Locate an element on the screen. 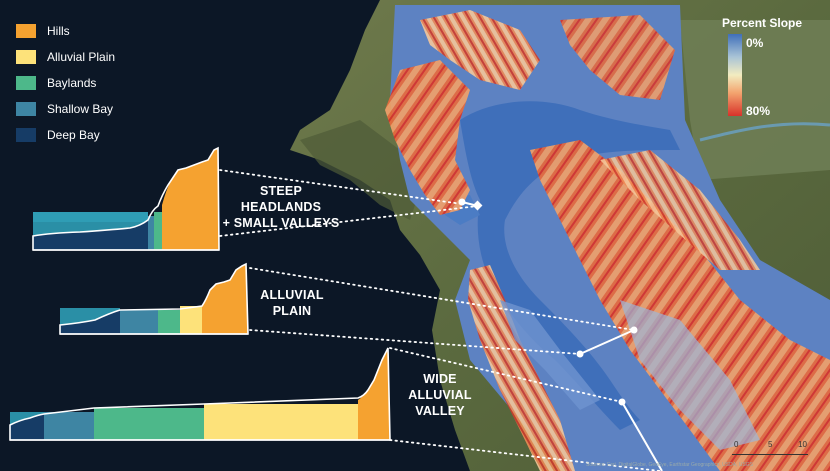 The image size is (830, 471). deep-bay-swatch is located at coordinates (26, 135).